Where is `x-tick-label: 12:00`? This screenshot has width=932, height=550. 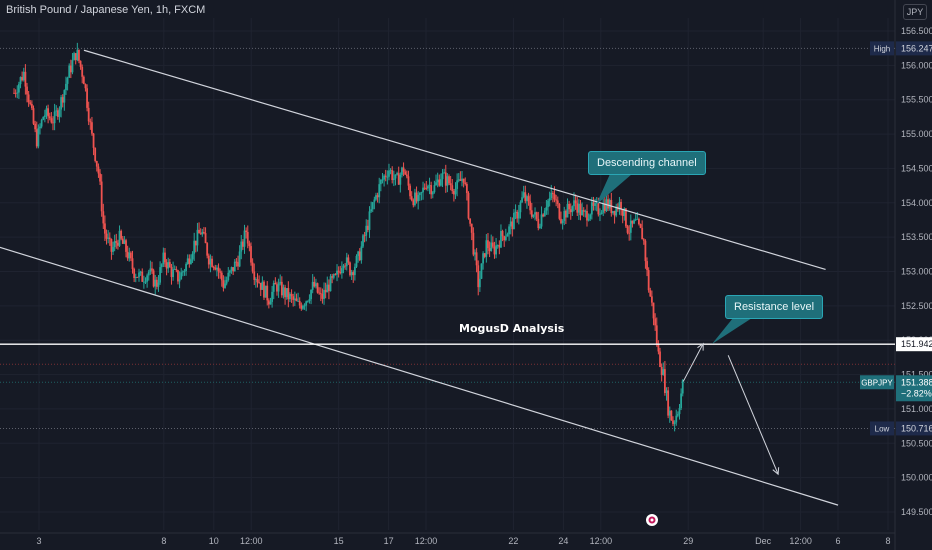
x-tick-label: 12:00 is located at coordinates (601, 541).